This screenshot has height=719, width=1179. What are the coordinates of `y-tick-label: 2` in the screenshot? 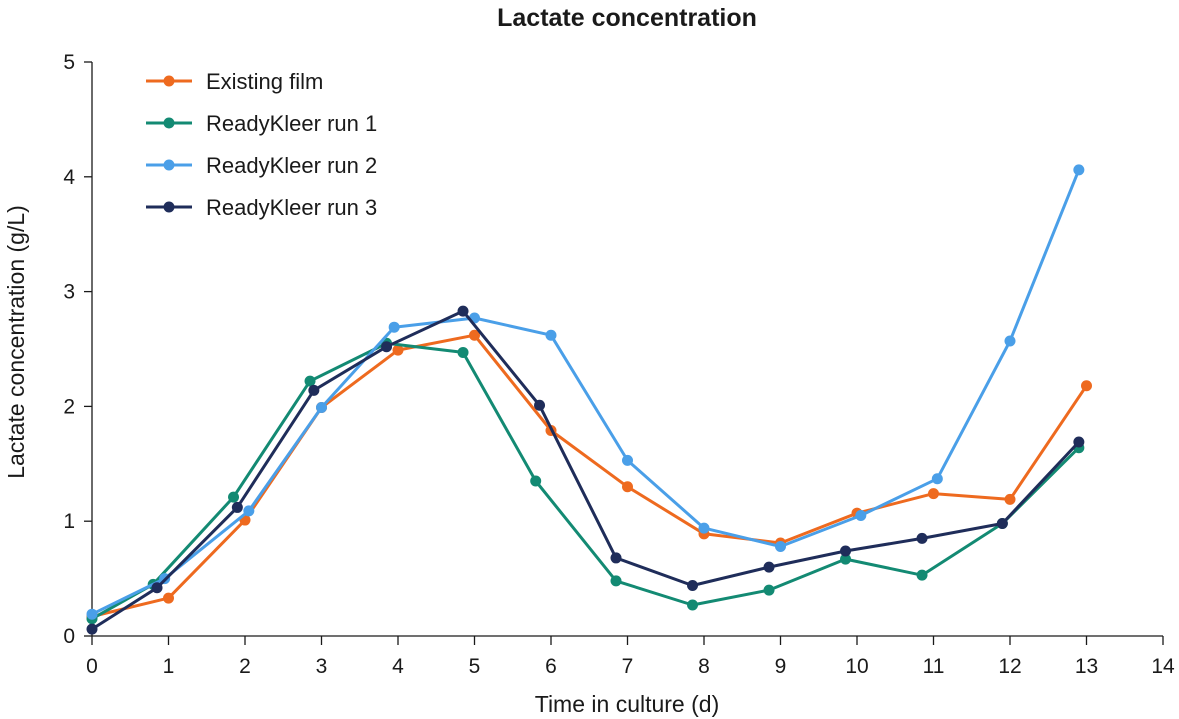 It's located at (69, 406).